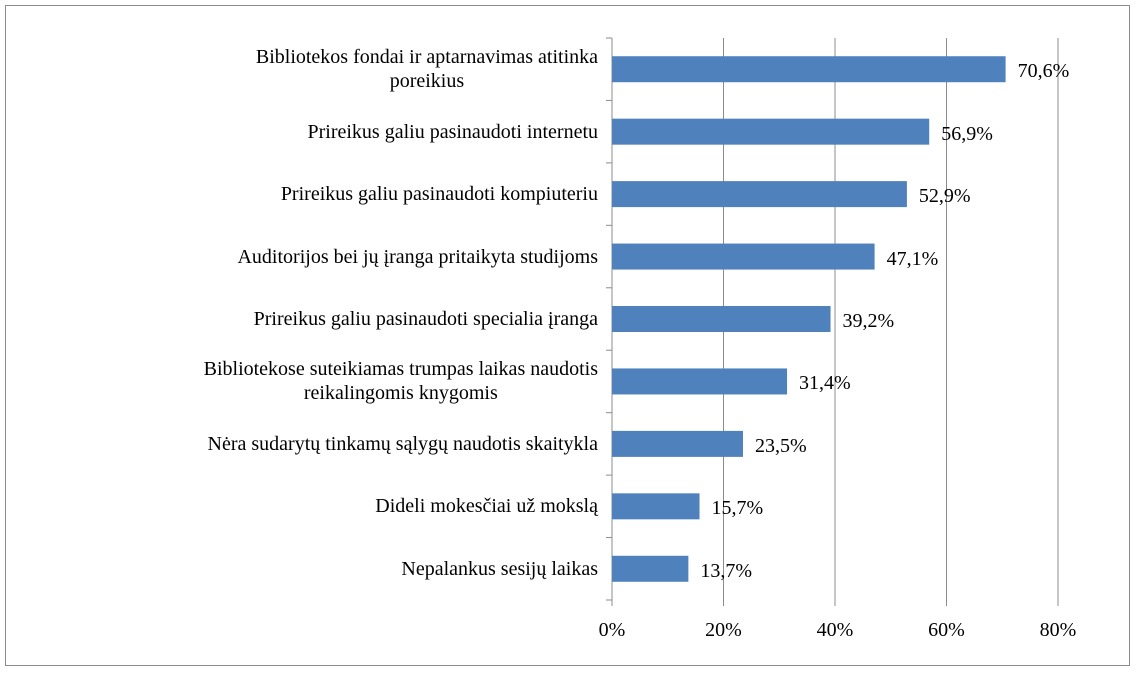 This screenshot has width=1136, height=679. Describe the element at coordinates (967, 133) in the screenshot. I see `value-label: 56,9%` at that location.